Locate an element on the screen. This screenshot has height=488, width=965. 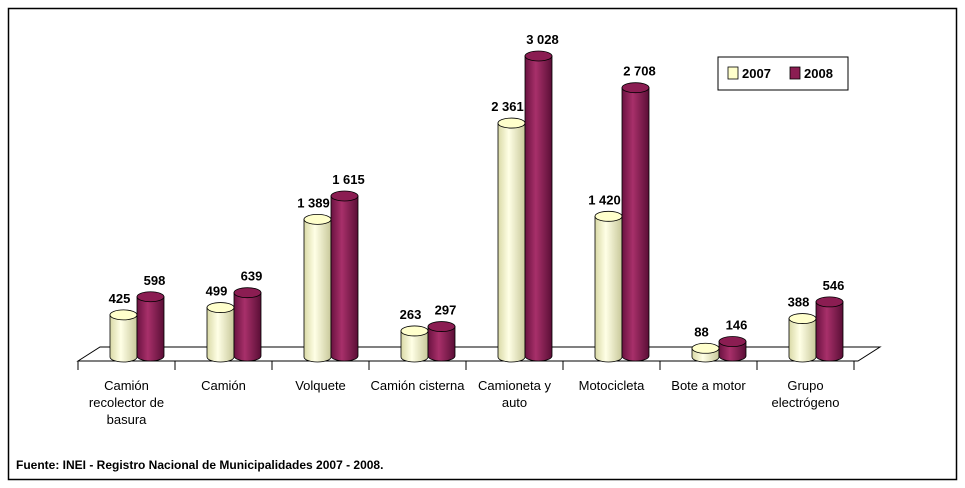
value-label: 2 708 is located at coordinates (639, 71).